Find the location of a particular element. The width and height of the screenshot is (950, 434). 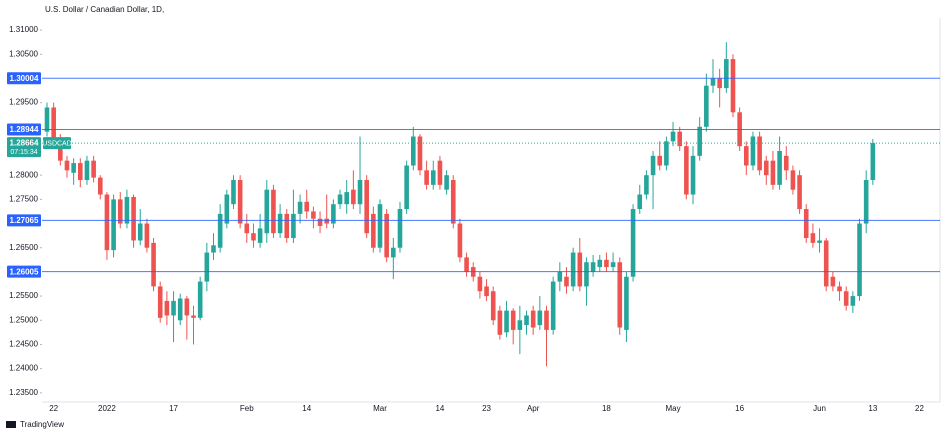

level-label: 1.28944 is located at coordinates (24, 129).